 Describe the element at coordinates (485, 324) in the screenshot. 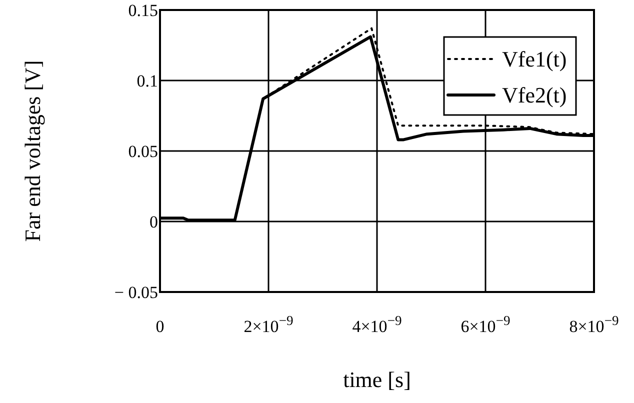

I see `x-tick-label: 6×10$^{−9}$` at that location.